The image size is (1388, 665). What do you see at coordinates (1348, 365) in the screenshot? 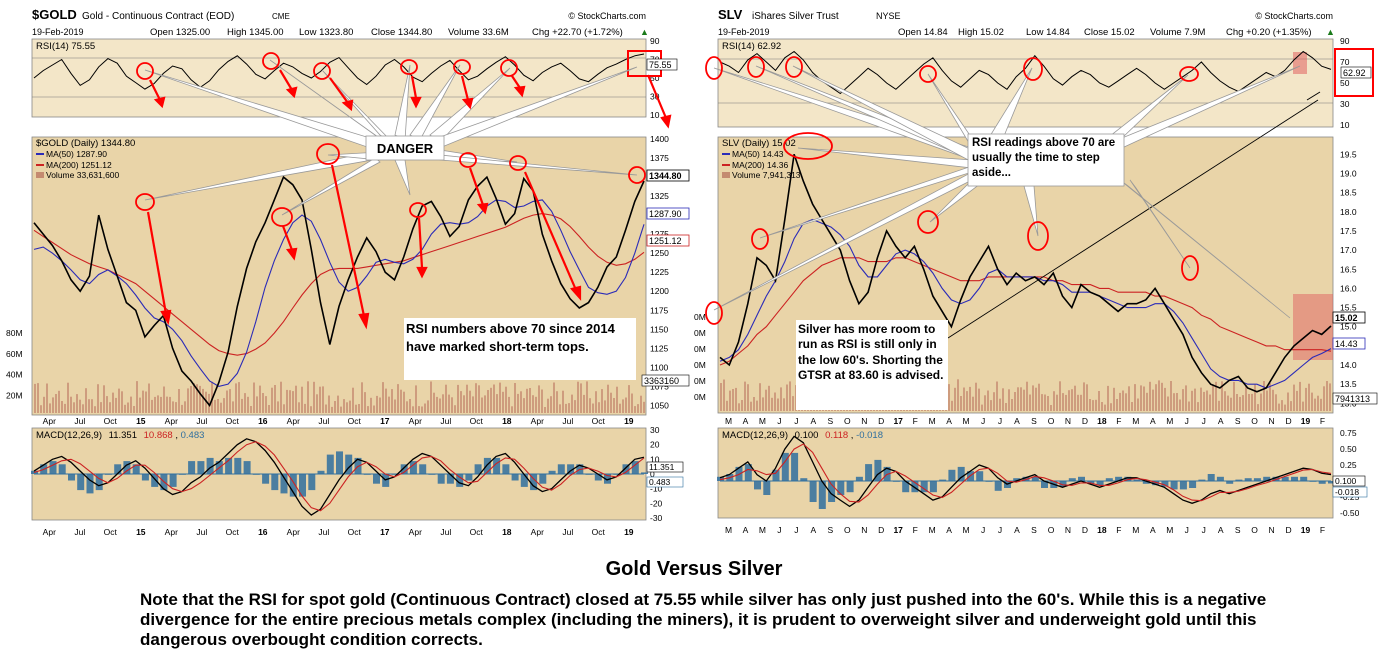
I see `silver-price-tick-label: 14.0` at bounding box center [1348, 365].